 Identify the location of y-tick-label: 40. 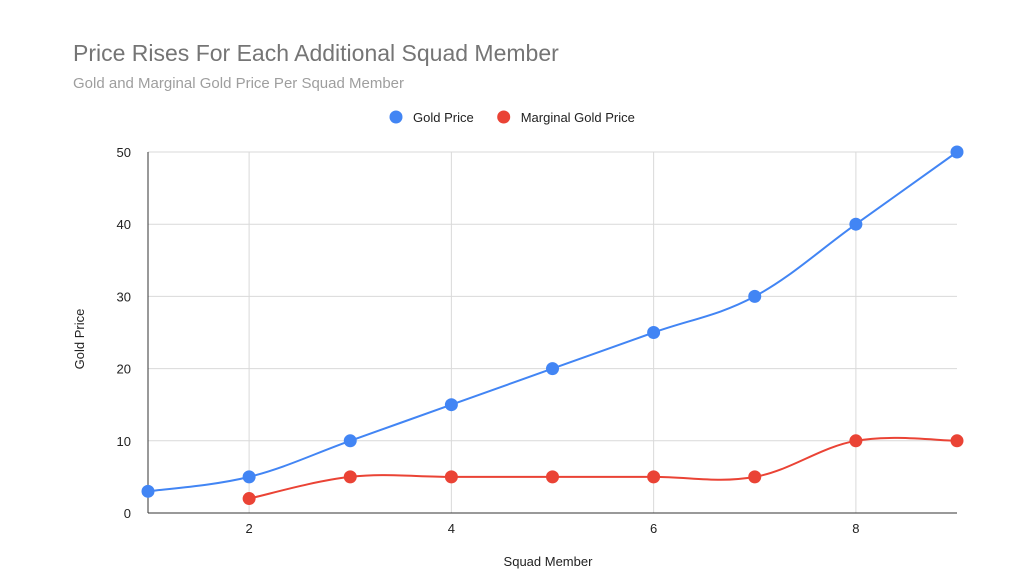
(124, 224).